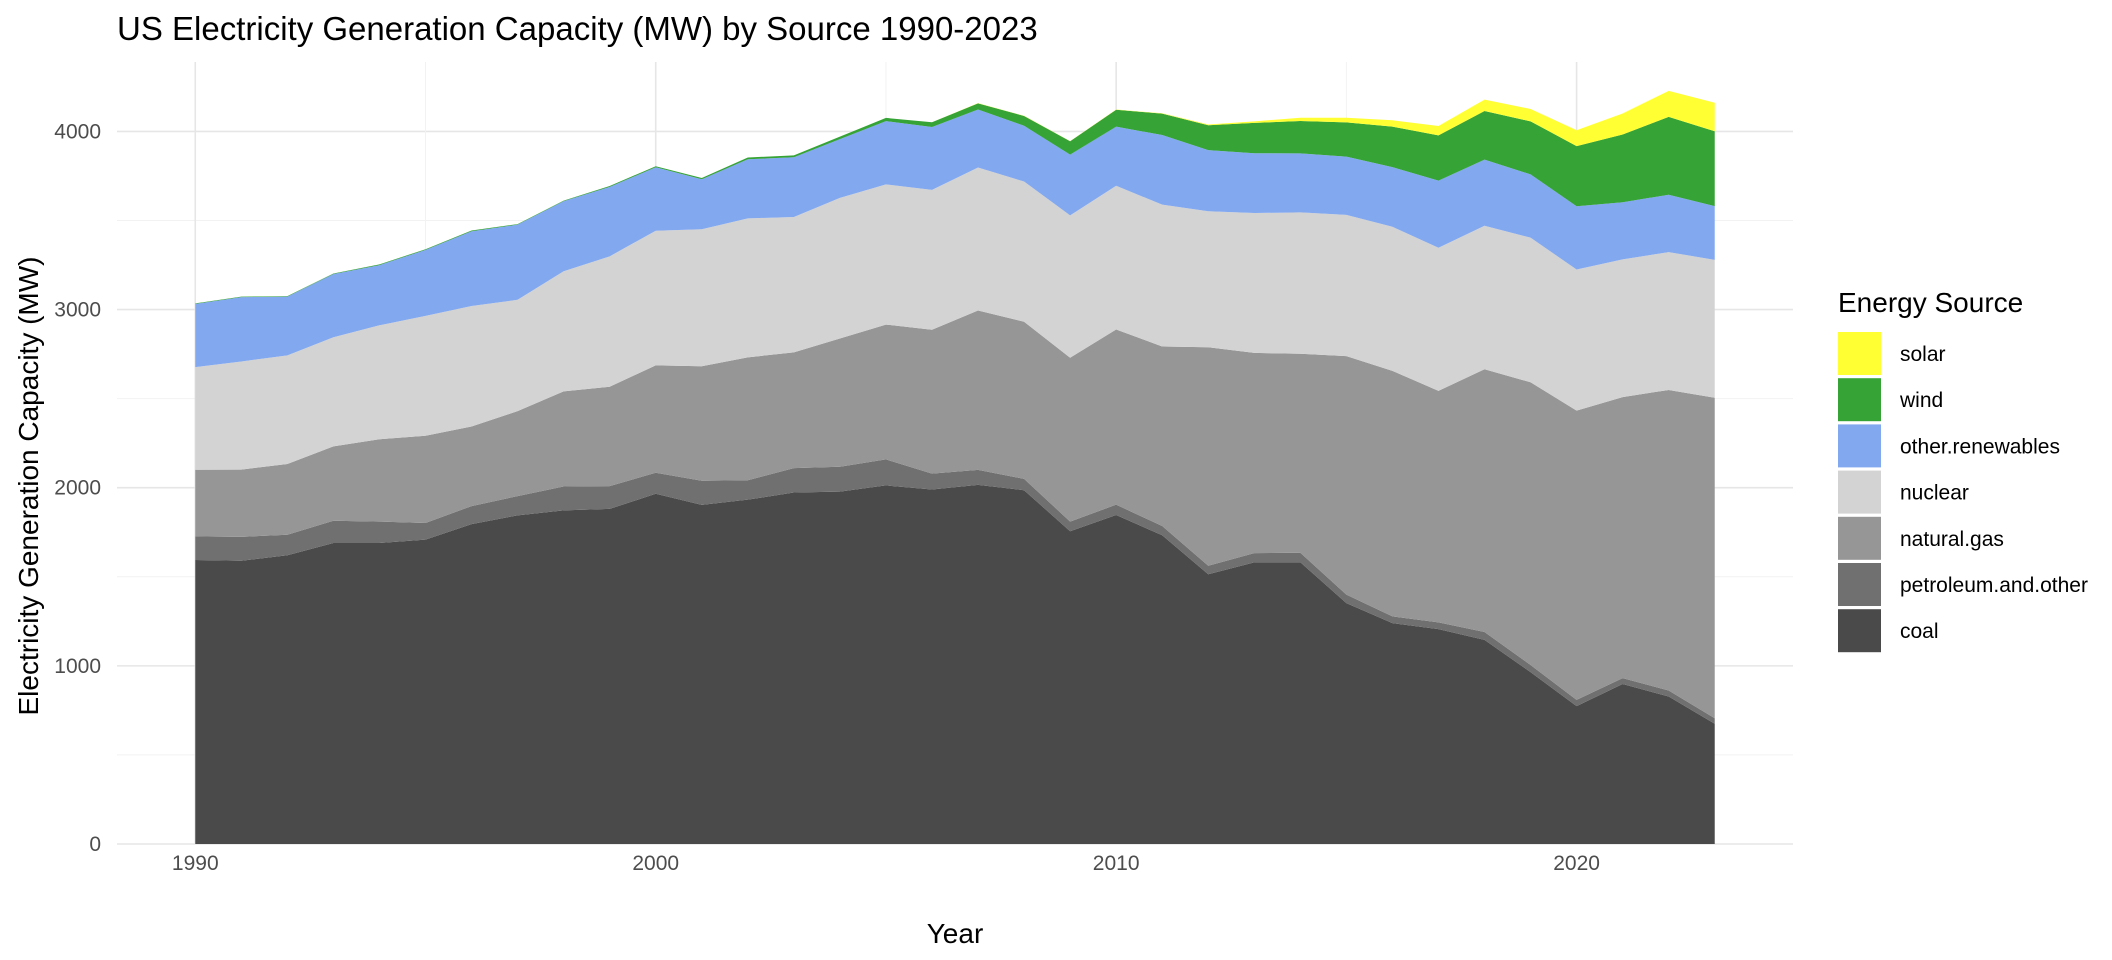  Describe the element at coordinates (77, 666) in the screenshot. I see `y-tick-label: 1000` at that location.